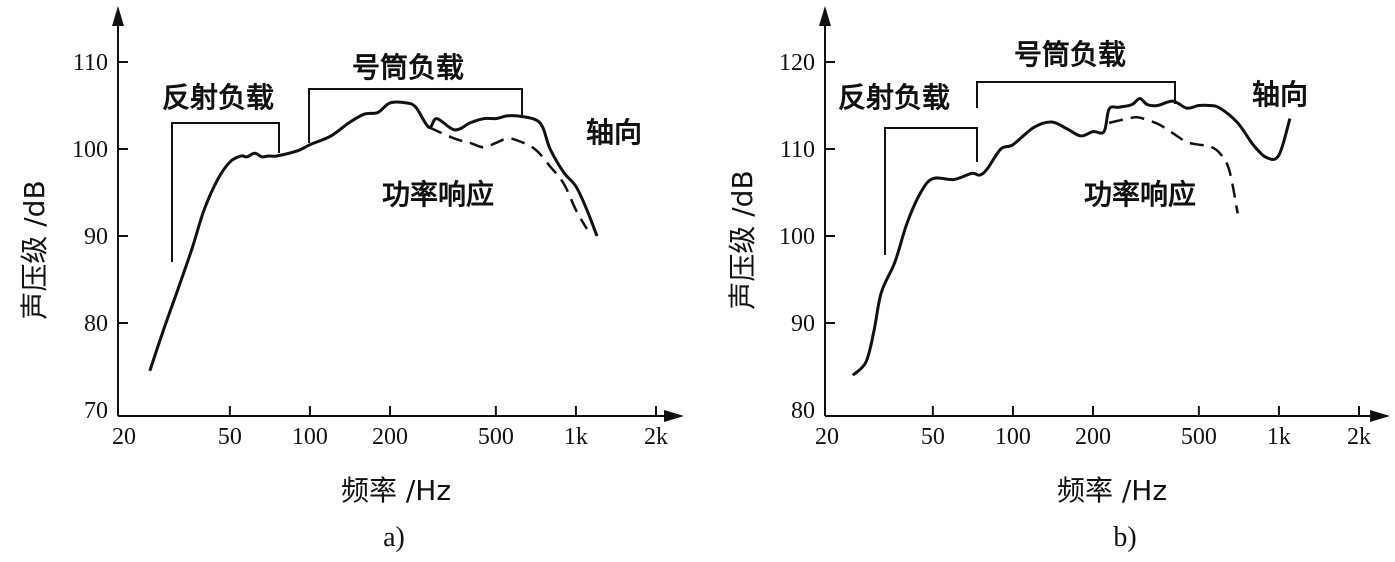 The height and width of the screenshot is (562, 1395). I want to click on chart-b-x-tick-label-3: 200, so click(1093, 437).